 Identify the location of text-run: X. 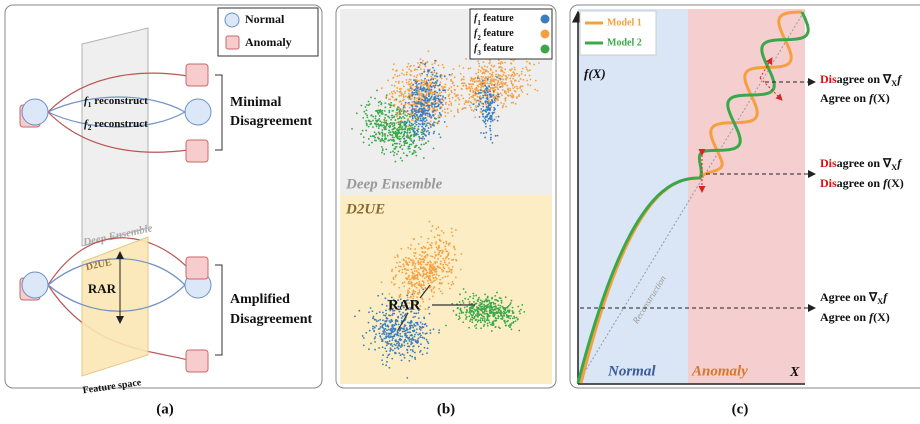
(880, 301).